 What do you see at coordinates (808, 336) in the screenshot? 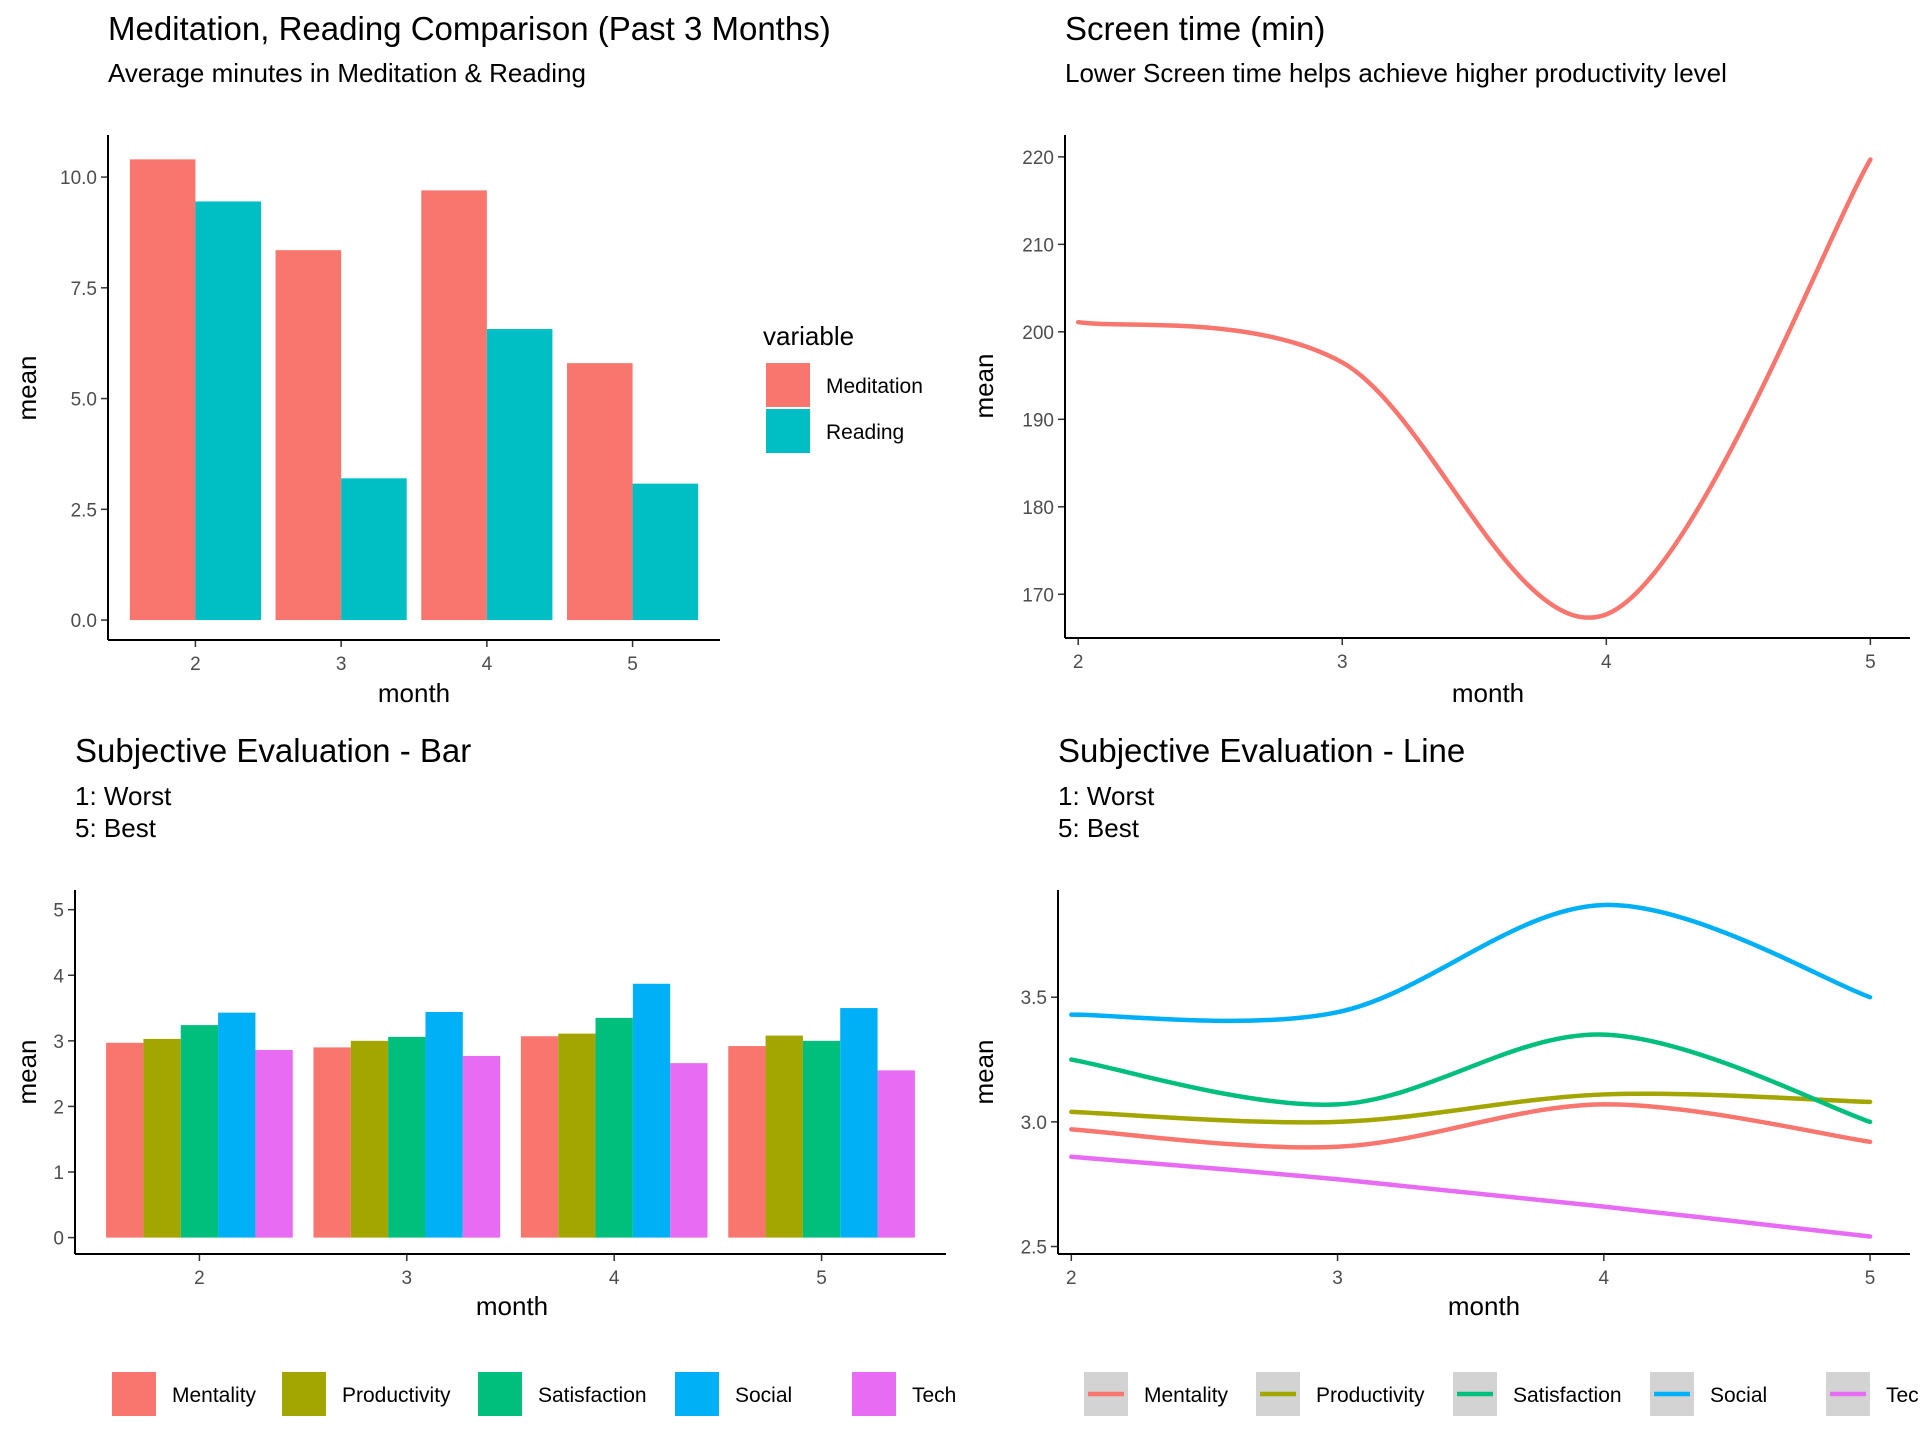
I see `legend-title: variable` at bounding box center [808, 336].